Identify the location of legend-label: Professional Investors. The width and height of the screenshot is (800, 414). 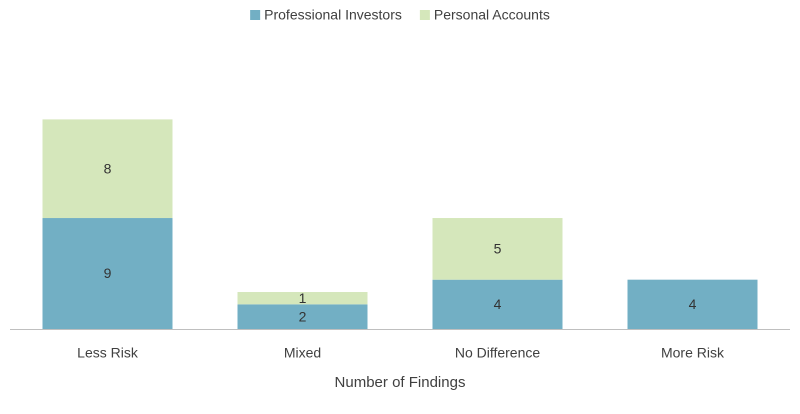
(333, 15).